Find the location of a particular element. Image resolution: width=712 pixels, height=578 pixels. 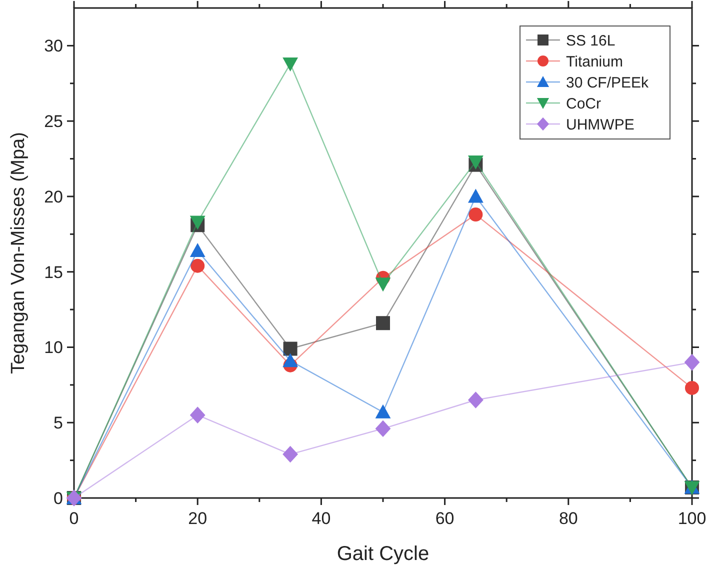

legend-label: UHMWPE is located at coordinates (600, 125).